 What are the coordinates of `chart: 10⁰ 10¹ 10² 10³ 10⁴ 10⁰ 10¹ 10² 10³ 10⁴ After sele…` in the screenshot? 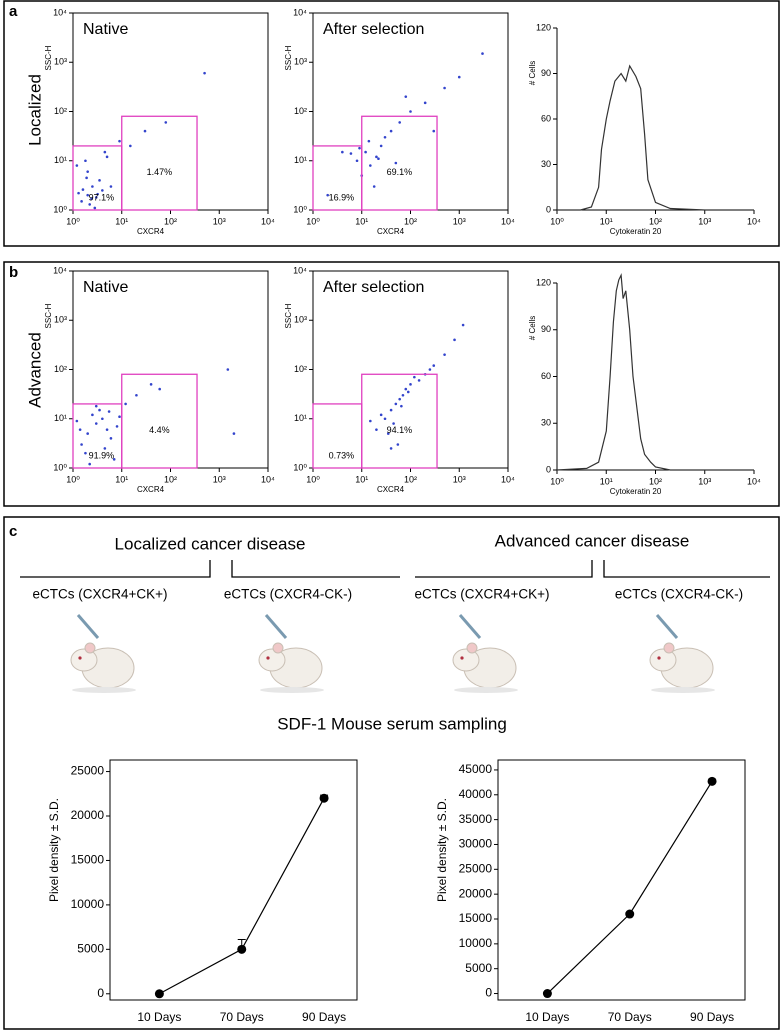 It's located at (399, 121).